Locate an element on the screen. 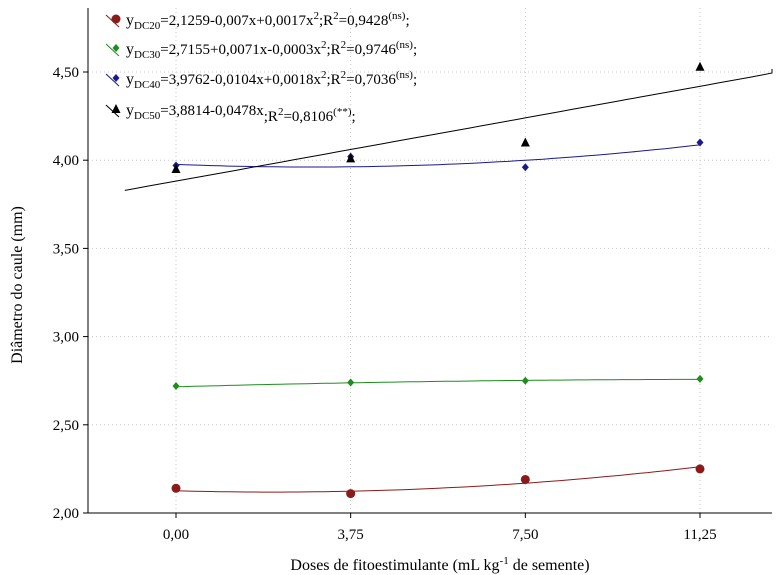  legend-equation-part: =0,9428 is located at coordinates (364, 21).